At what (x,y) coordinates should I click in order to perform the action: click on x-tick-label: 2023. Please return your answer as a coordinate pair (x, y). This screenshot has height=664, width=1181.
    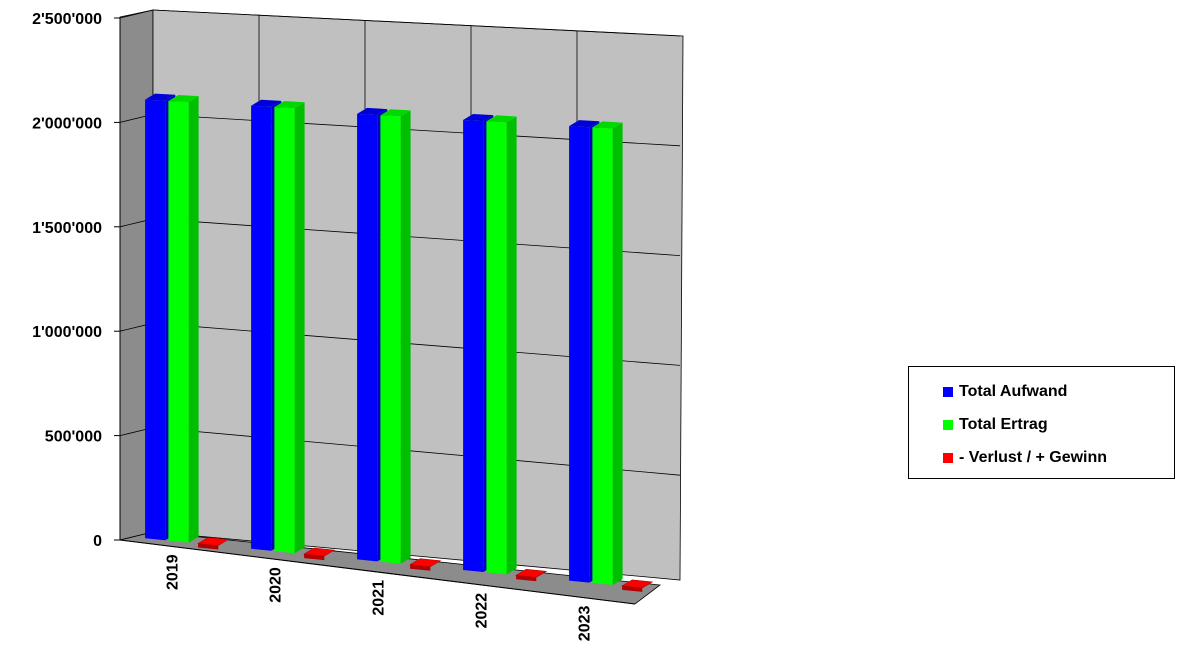
    Looking at the image, I should click on (585, 623).